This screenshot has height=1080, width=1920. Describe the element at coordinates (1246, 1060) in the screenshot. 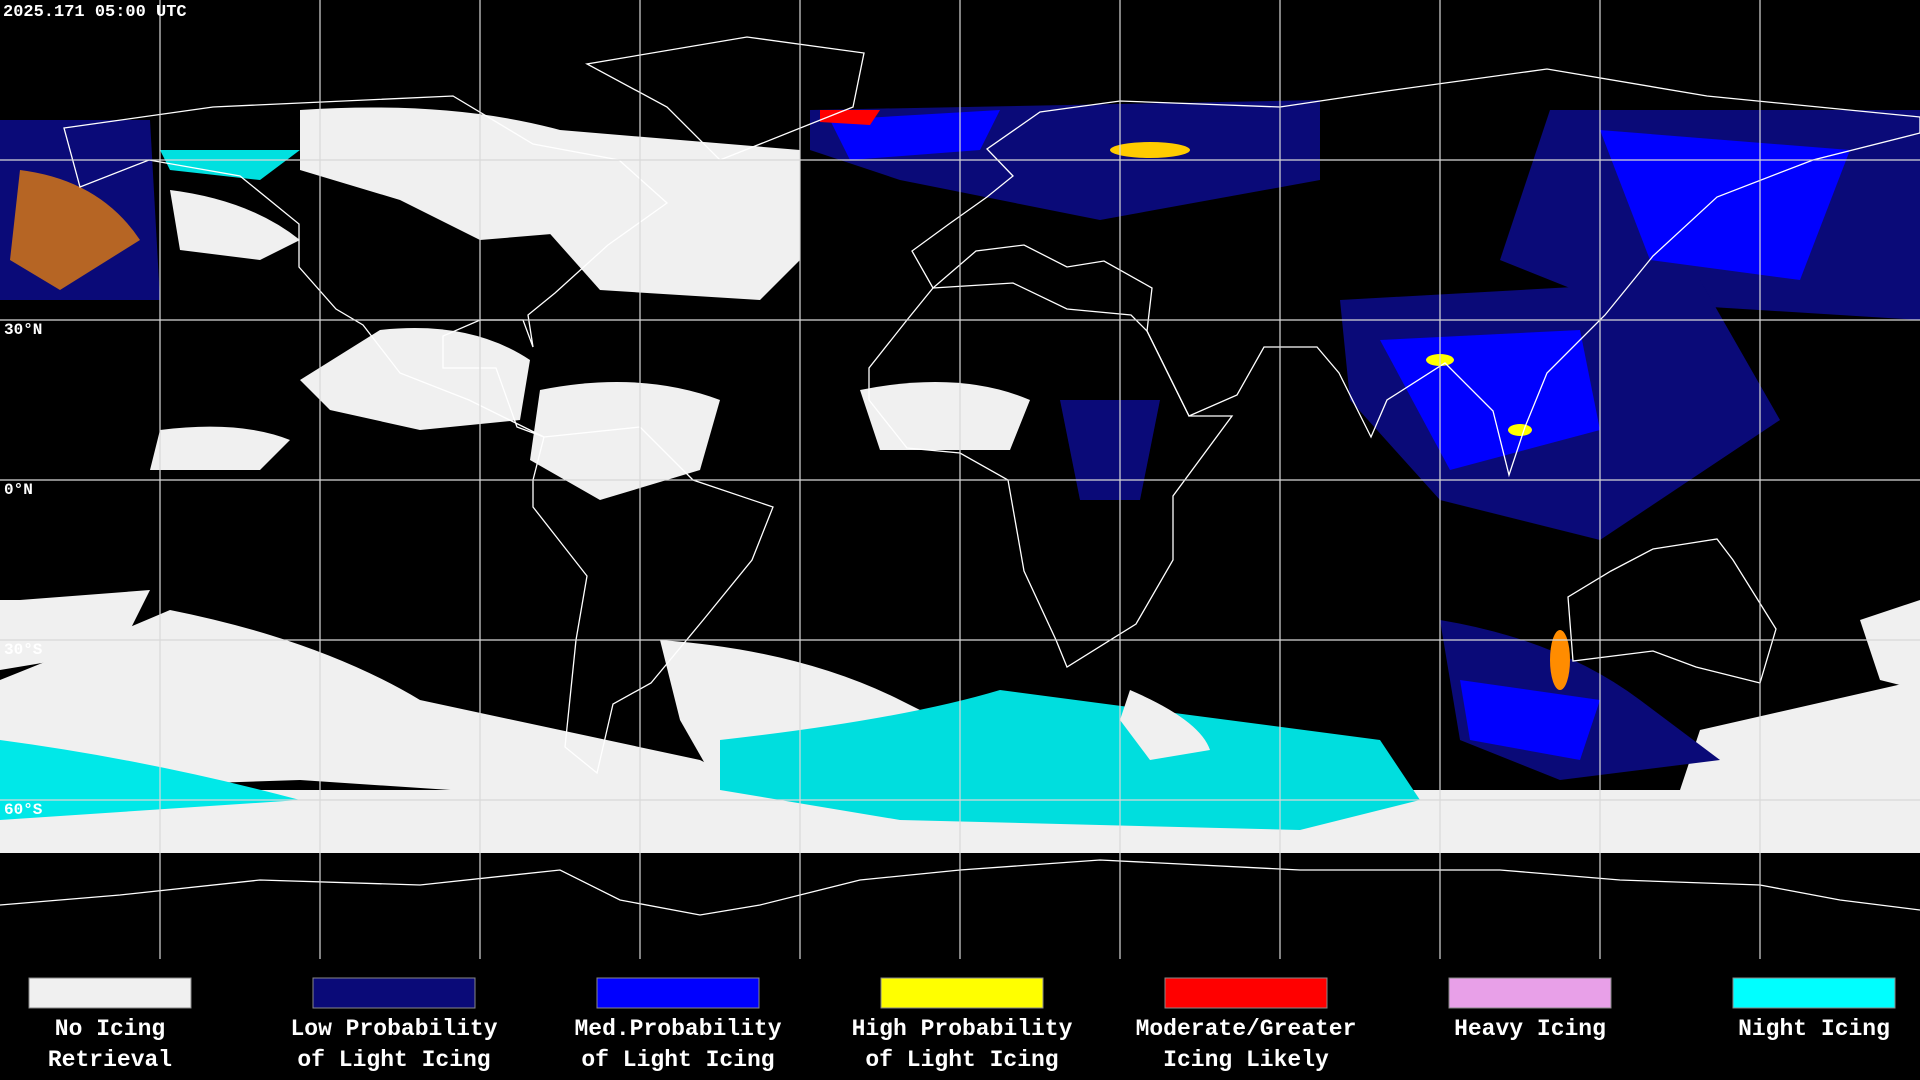

I see `legend-label: Icing Likely` at that location.